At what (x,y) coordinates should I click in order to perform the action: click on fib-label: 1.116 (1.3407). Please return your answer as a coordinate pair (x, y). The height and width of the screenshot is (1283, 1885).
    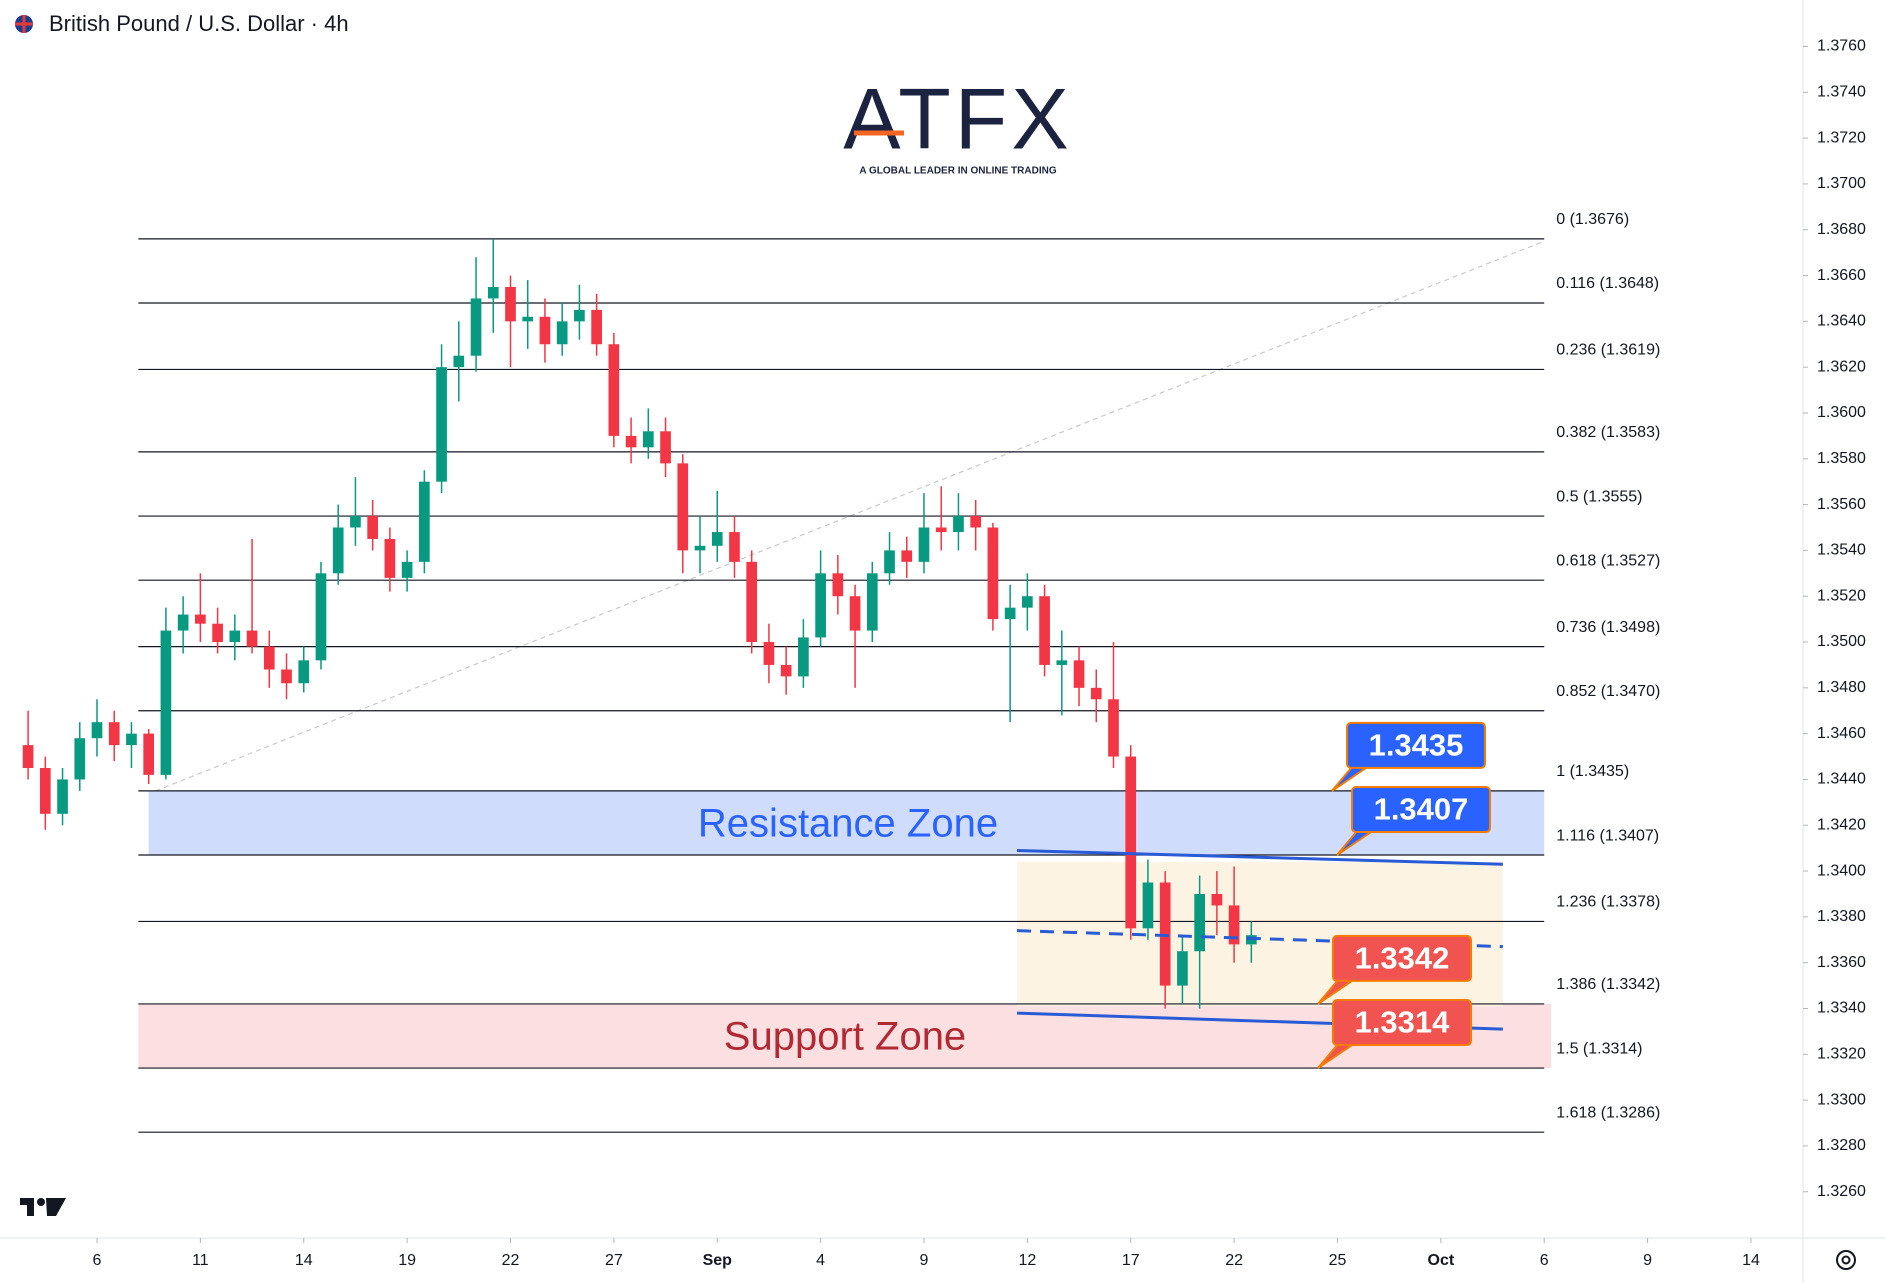
    Looking at the image, I should click on (1607, 835).